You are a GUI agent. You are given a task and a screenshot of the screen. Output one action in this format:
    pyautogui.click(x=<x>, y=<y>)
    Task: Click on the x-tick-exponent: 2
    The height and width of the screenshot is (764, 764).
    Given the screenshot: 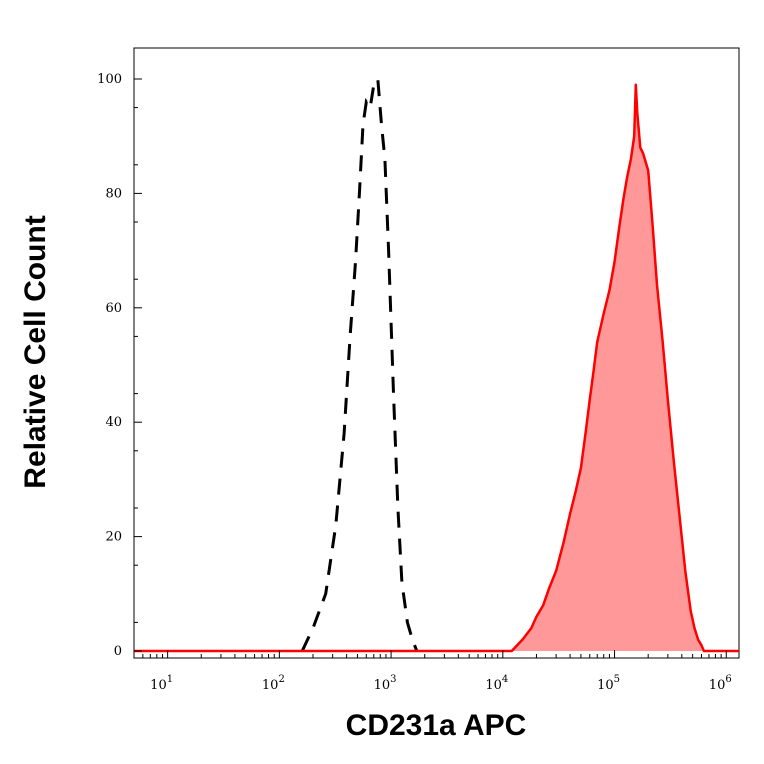 What is the action you would take?
    pyautogui.click(x=281, y=679)
    